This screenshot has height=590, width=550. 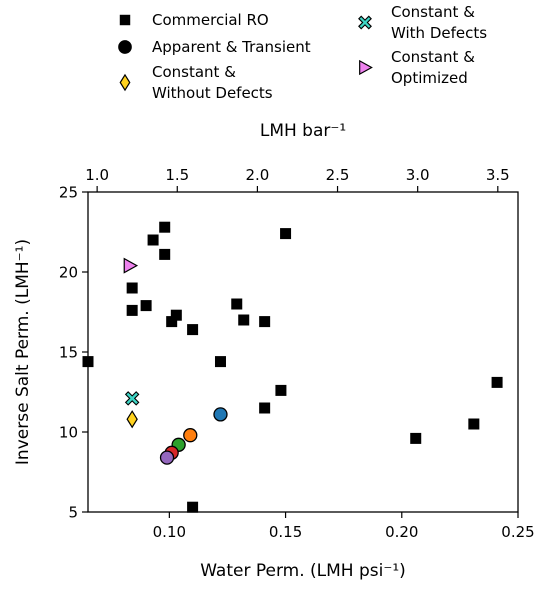 I want to click on legend-label: Without Defects, so click(x=212, y=93).